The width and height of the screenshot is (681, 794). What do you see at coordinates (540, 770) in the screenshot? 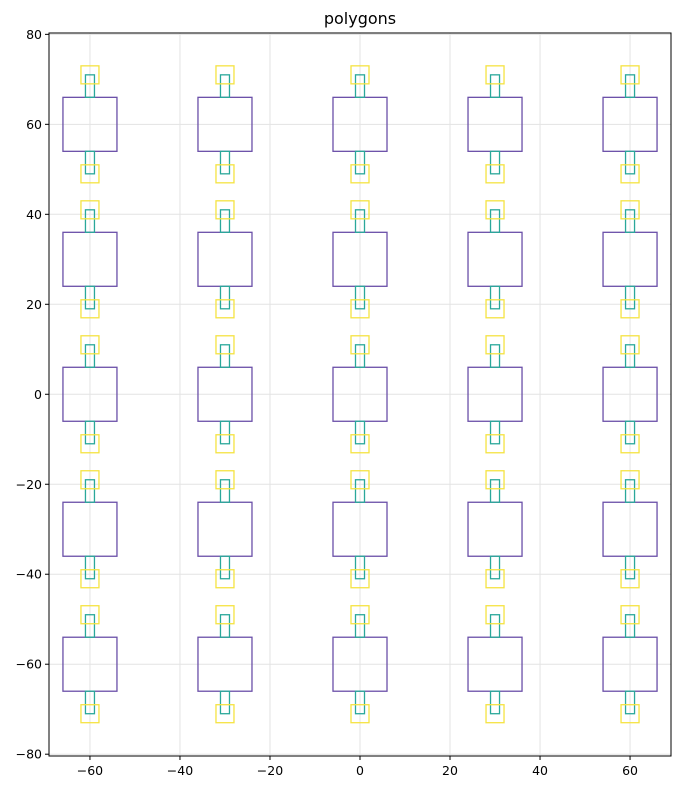
I see `x-tick-label: 40` at bounding box center [540, 770].